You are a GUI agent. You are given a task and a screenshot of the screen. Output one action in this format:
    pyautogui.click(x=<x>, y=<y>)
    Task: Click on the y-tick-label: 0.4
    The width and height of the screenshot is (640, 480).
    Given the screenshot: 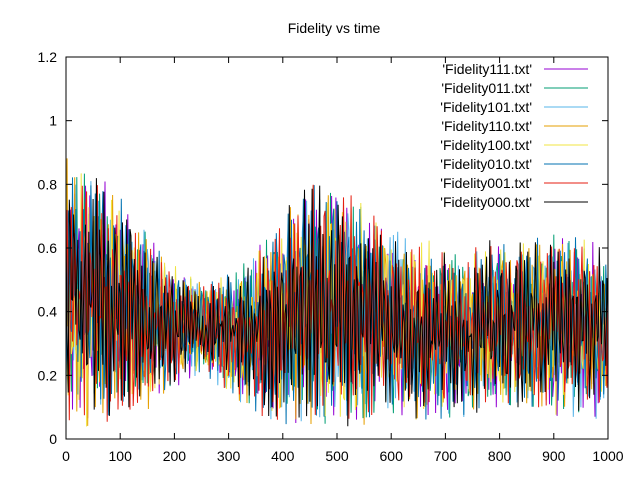 What is the action you would take?
    pyautogui.click(x=48, y=312)
    